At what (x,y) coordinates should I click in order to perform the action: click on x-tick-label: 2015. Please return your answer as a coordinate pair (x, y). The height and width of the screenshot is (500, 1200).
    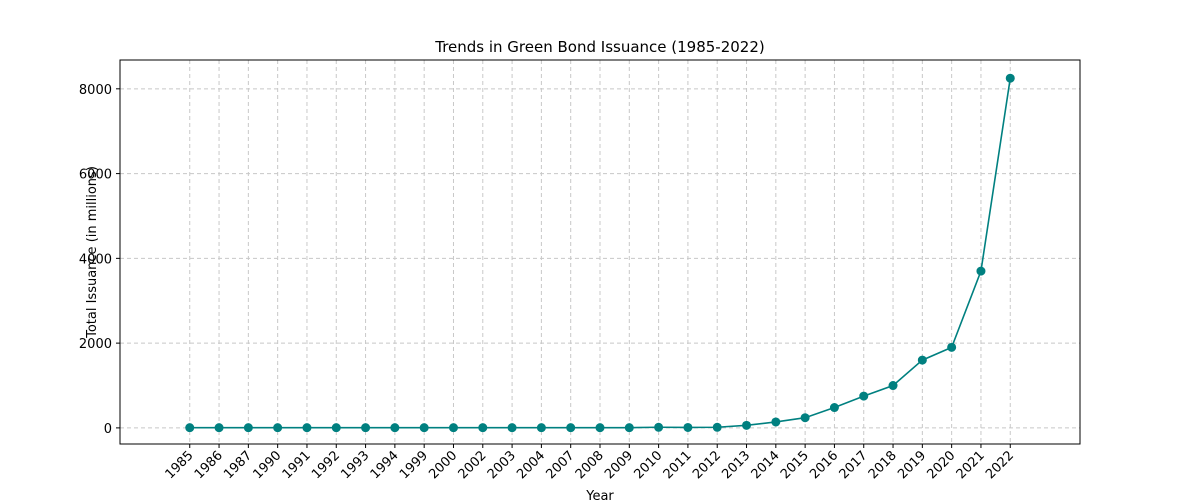
    Looking at the image, I should click on (795, 465).